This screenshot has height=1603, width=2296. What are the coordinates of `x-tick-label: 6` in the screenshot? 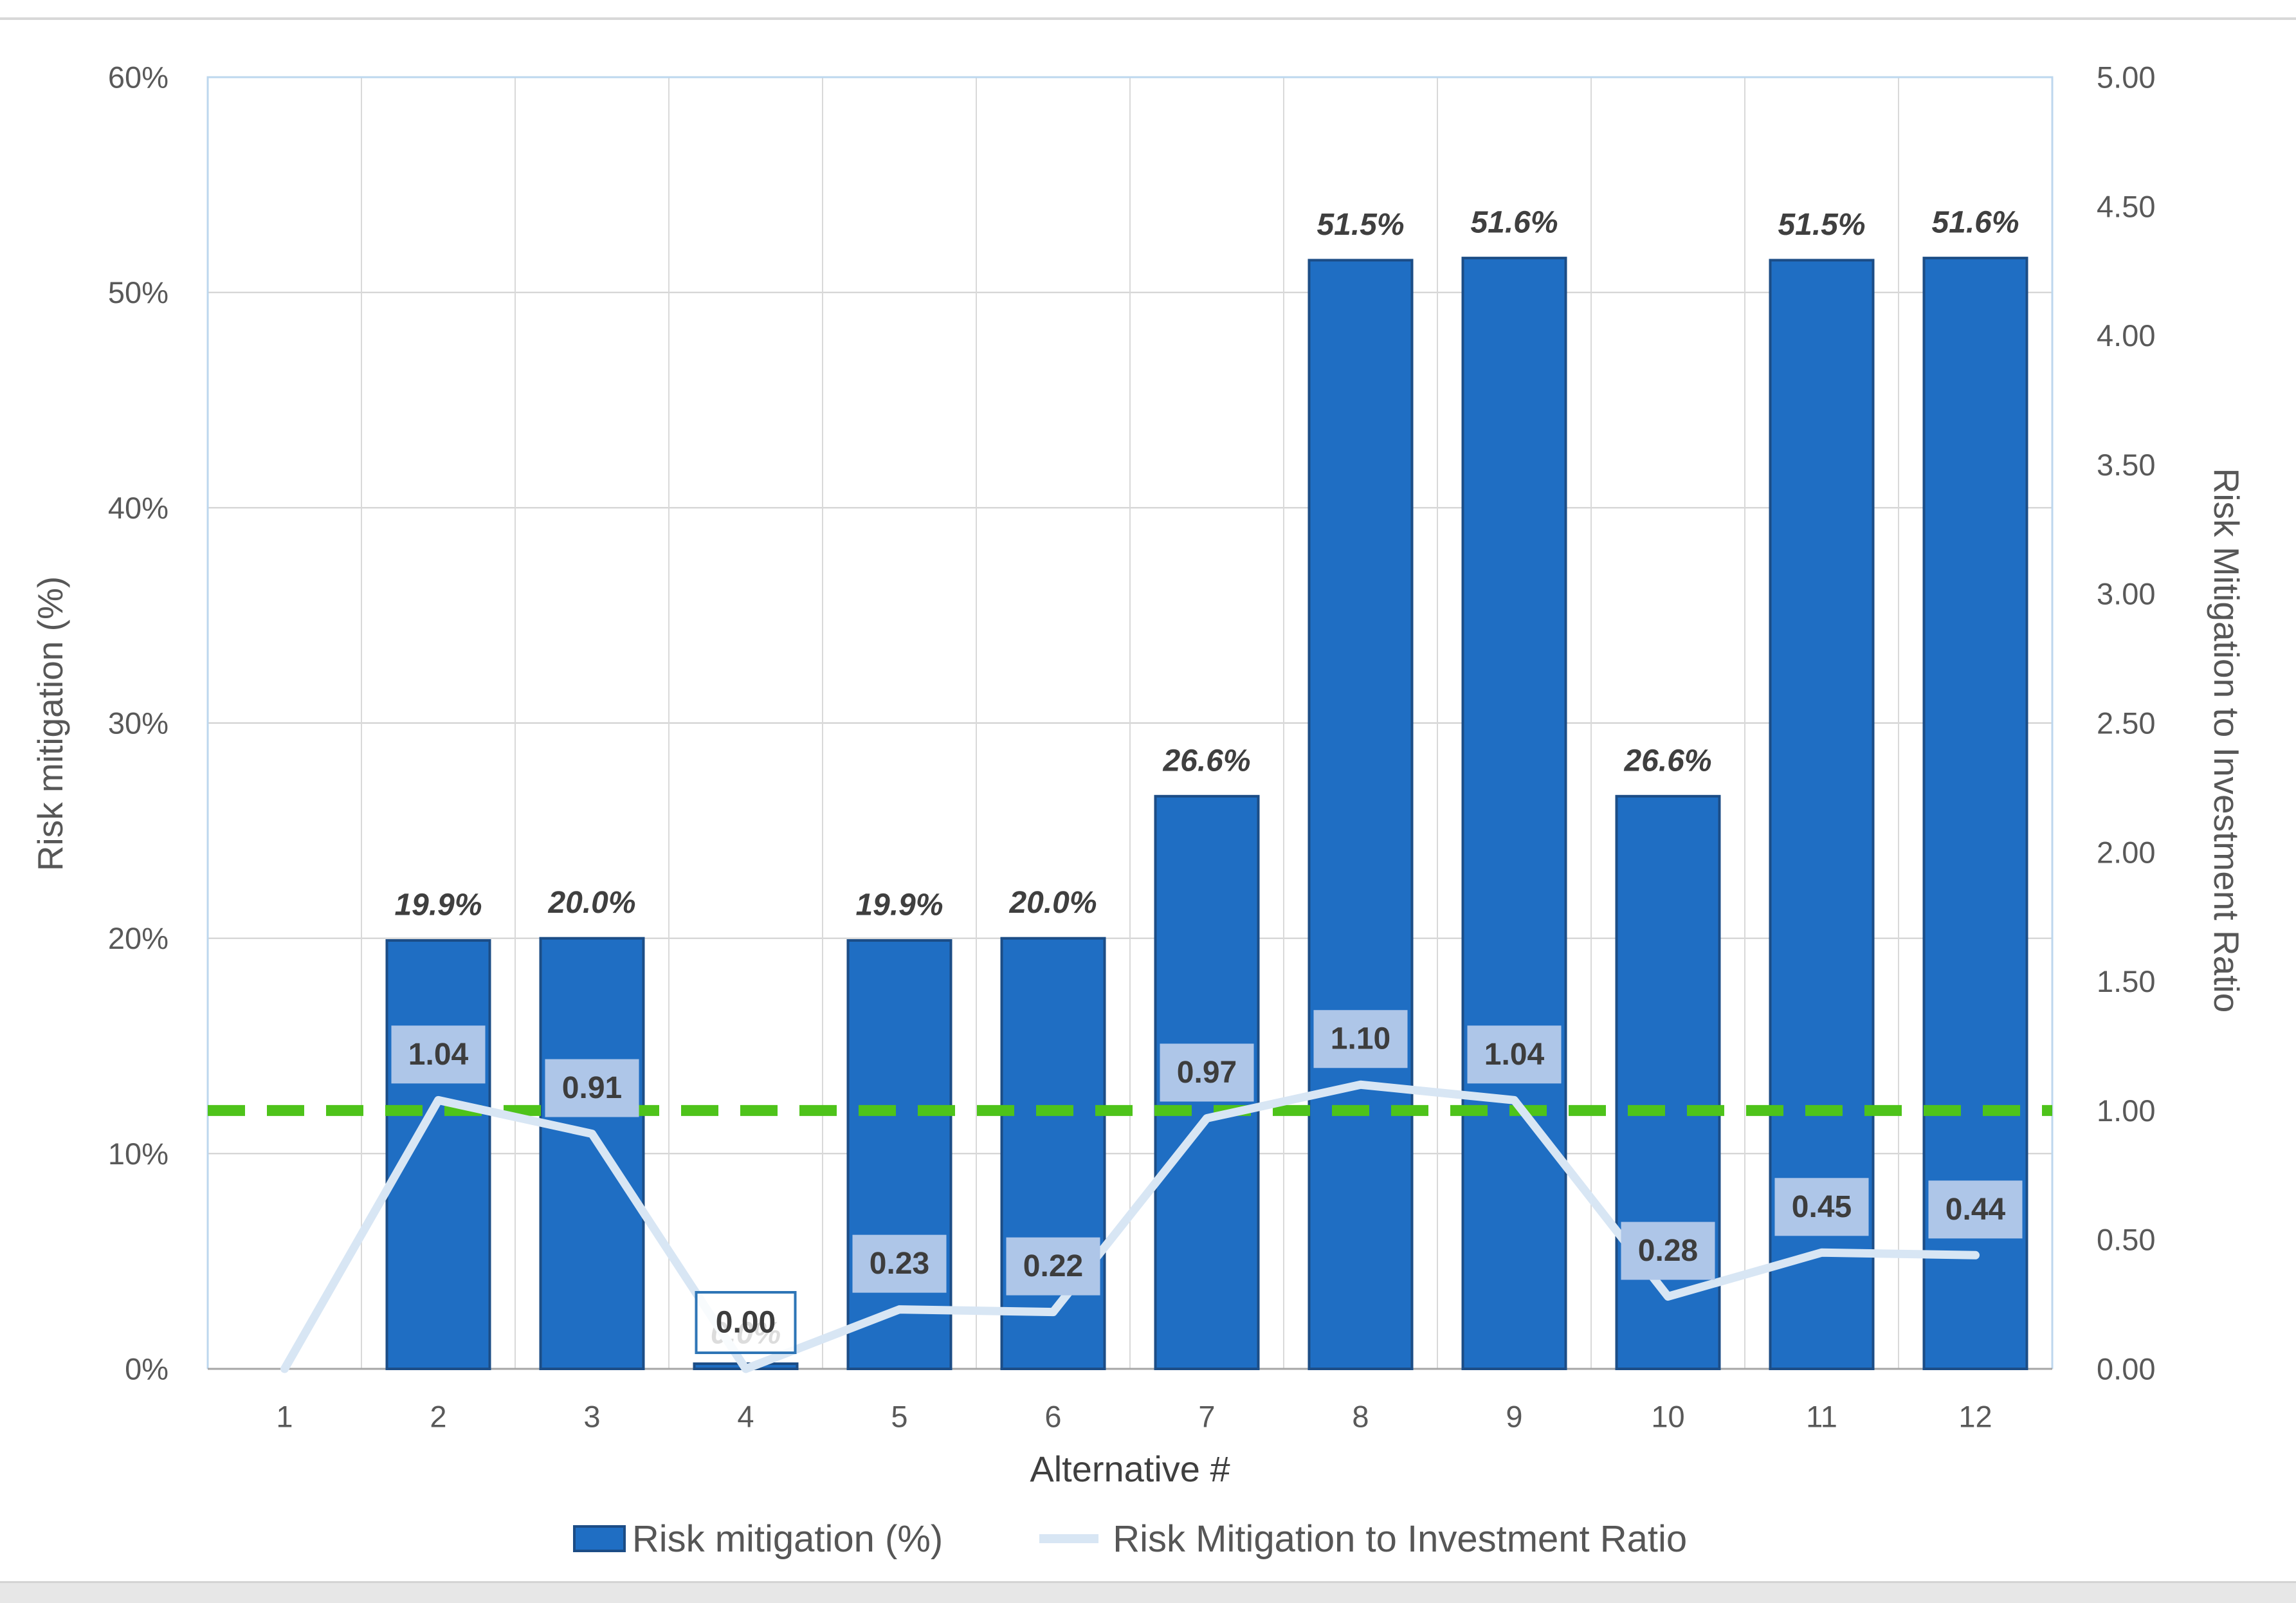 It's located at (1053, 1417).